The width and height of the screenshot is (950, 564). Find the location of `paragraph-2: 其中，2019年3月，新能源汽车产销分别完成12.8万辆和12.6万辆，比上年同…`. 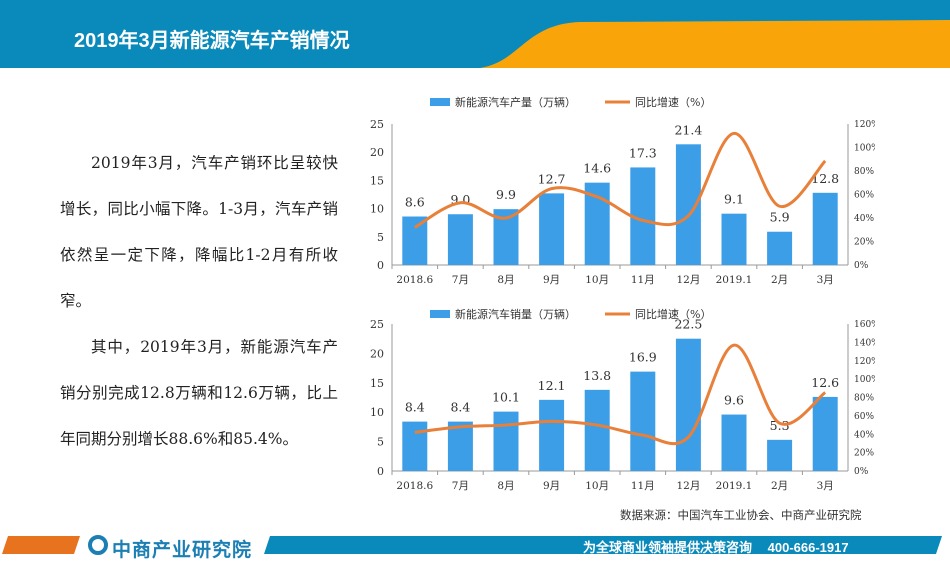

paragraph-2: 其中，2019年3月，新能源汽车产销分别完成12.8万辆和12.6万辆，比上年同… is located at coordinates (199, 393).